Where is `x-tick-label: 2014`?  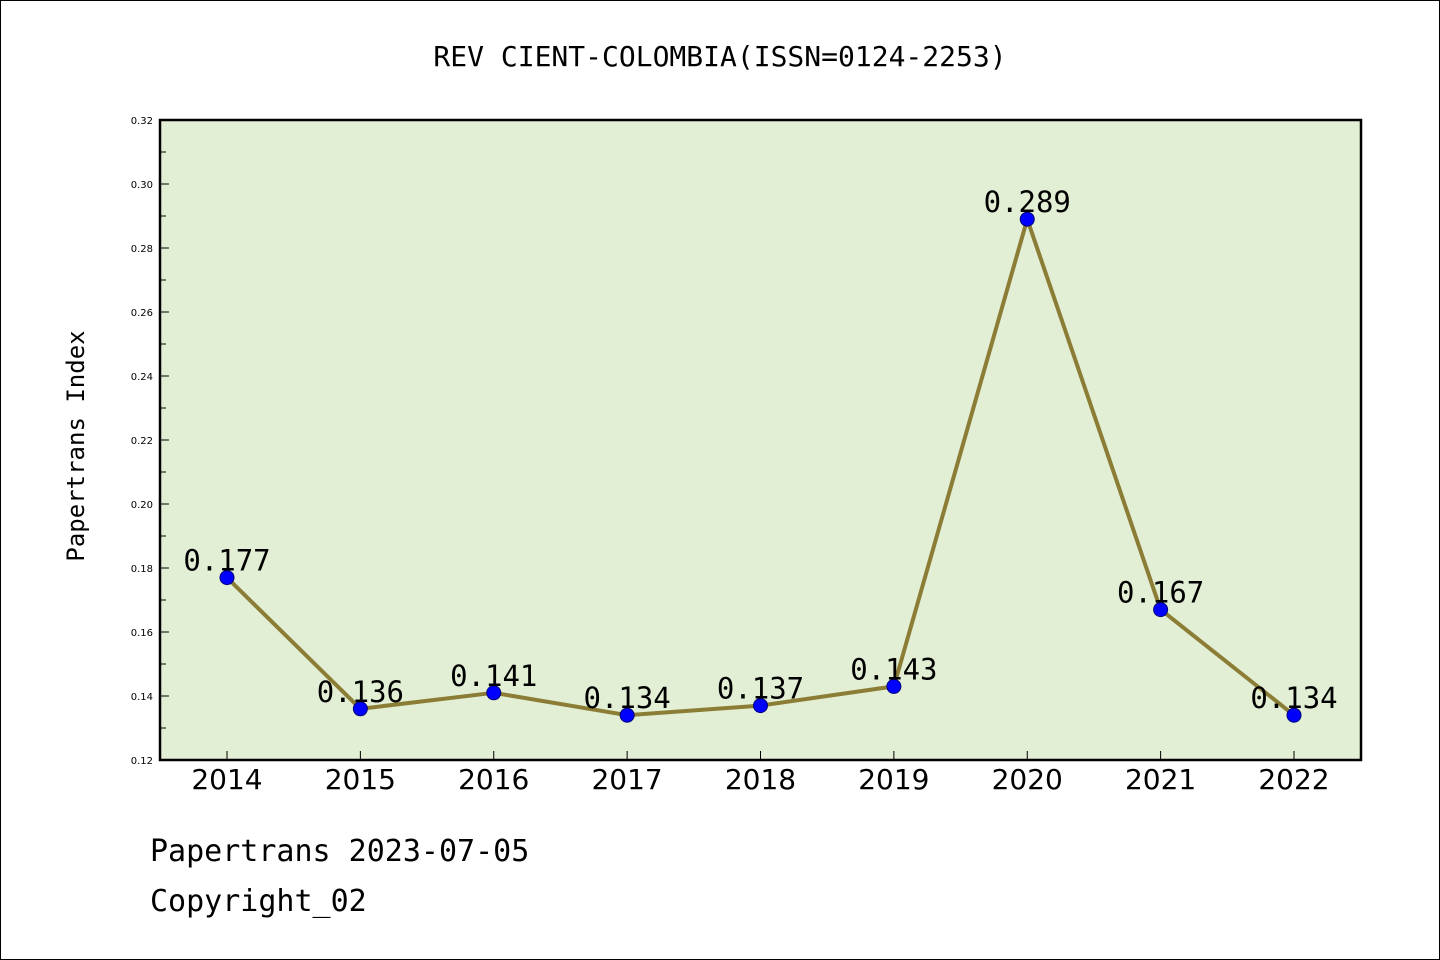
x-tick-label: 2014 is located at coordinates (226, 779).